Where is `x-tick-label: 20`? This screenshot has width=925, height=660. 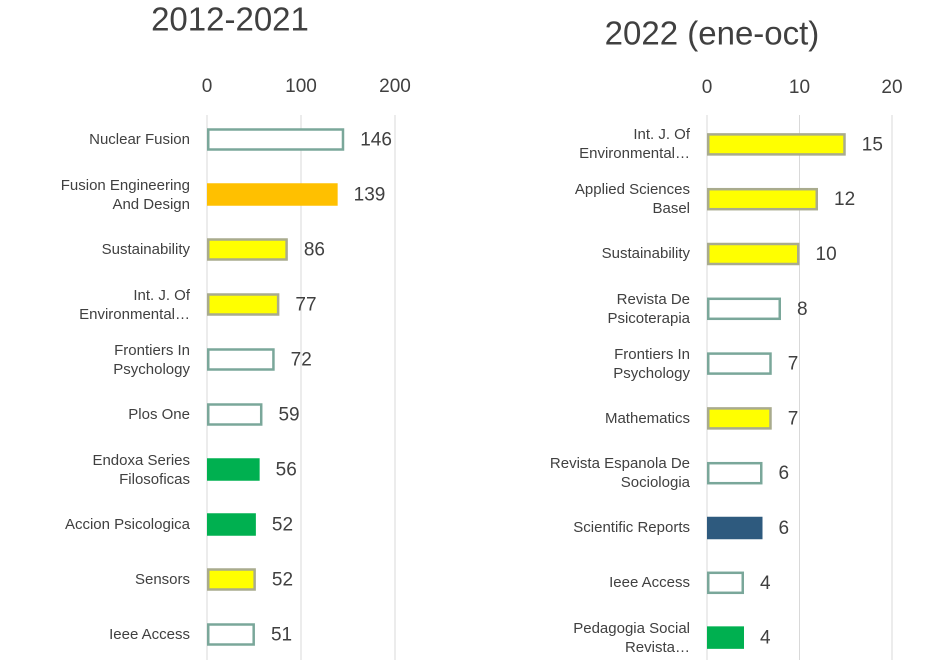
x-tick-label: 20 is located at coordinates (891, 87).